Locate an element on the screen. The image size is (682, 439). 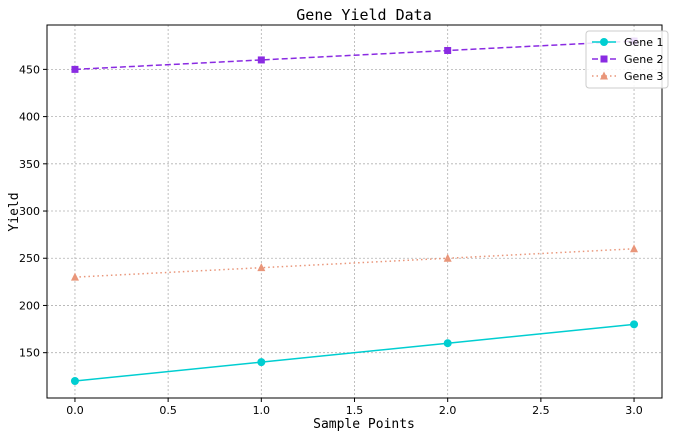
x-tick-label: 1.5 is located at coordinates (355, 410).